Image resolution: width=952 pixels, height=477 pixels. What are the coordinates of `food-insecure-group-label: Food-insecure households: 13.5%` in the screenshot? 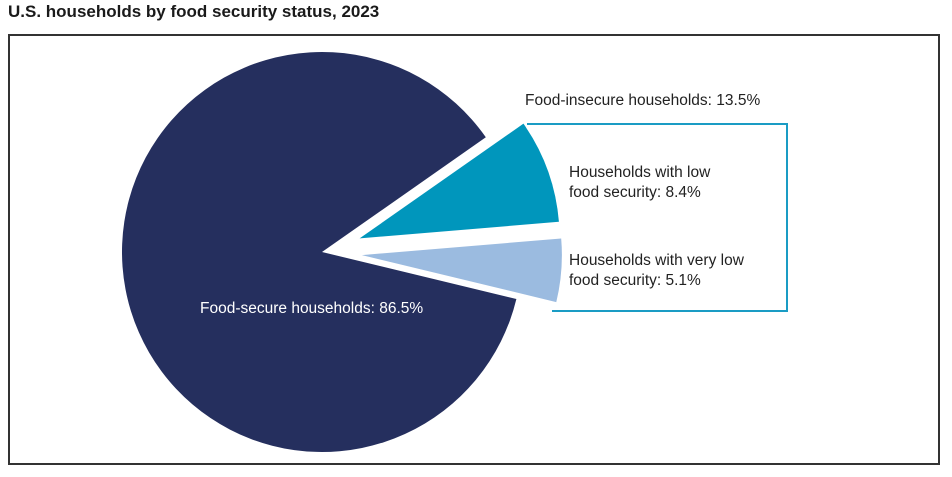 It's located at (643, 100).